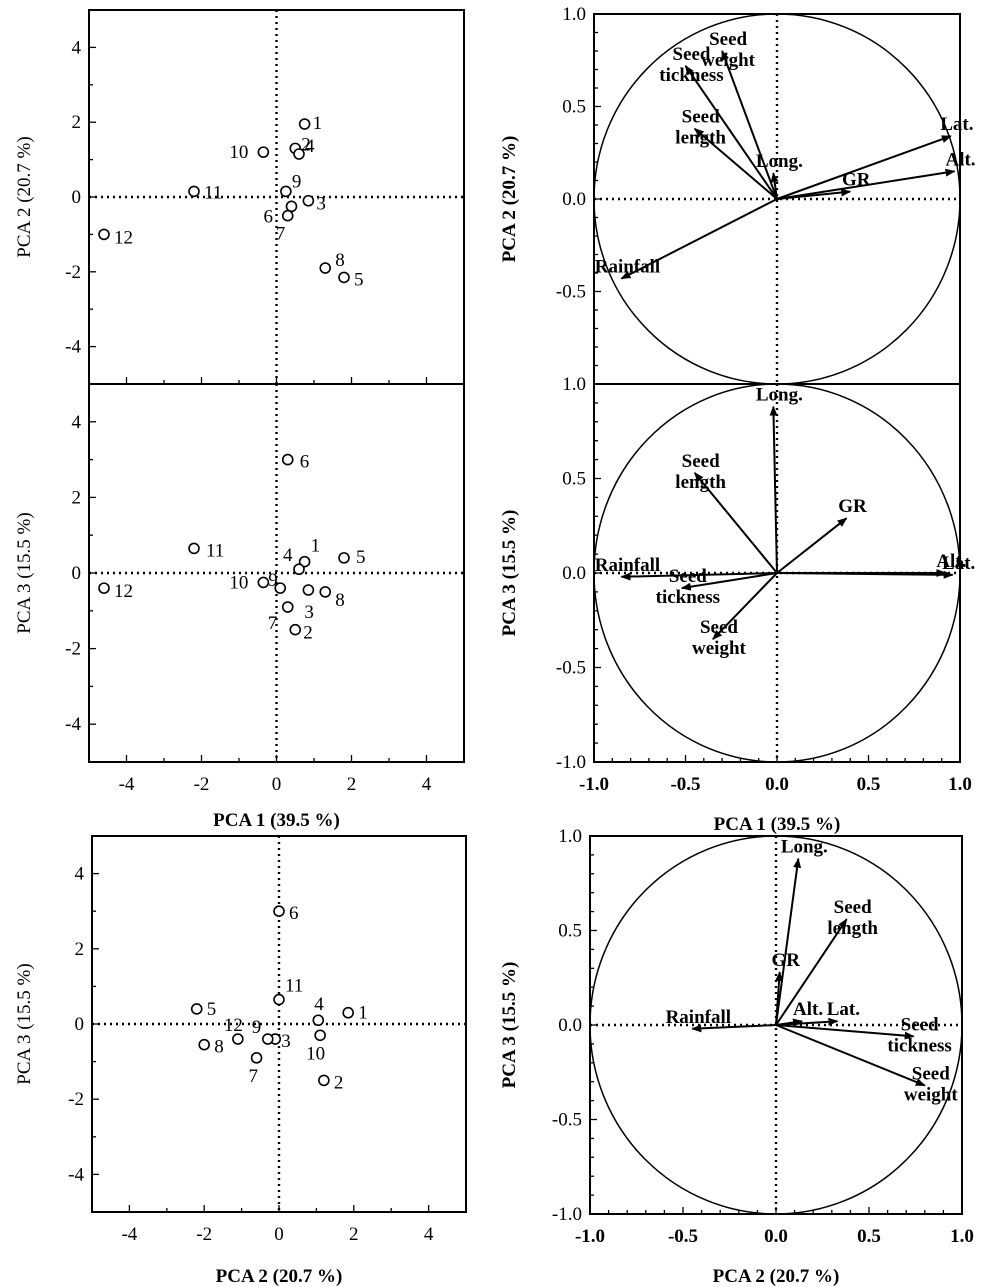 The image size is (984, 1287). I want to click on y-tick-label: 0.0, so click(574, 573).